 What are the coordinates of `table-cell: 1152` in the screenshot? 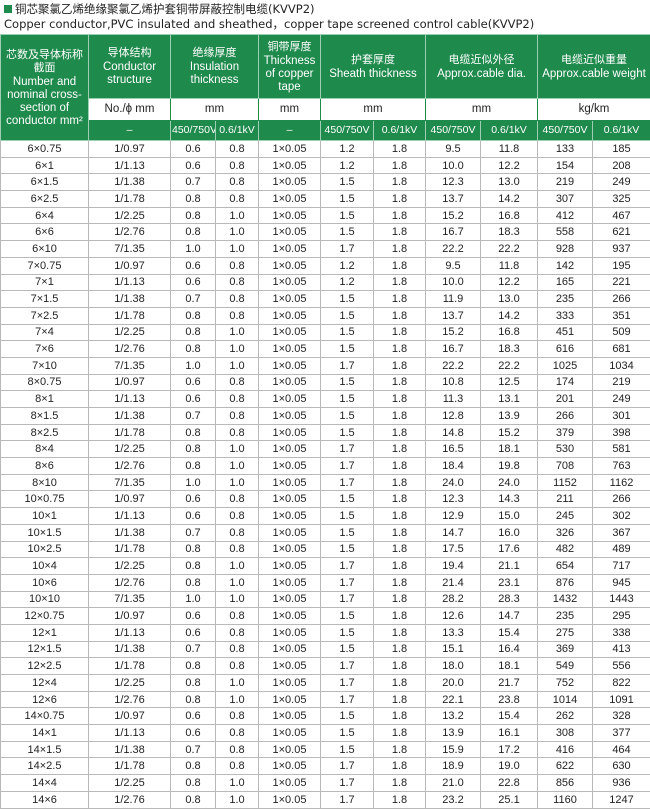 It's located at (565, 482).